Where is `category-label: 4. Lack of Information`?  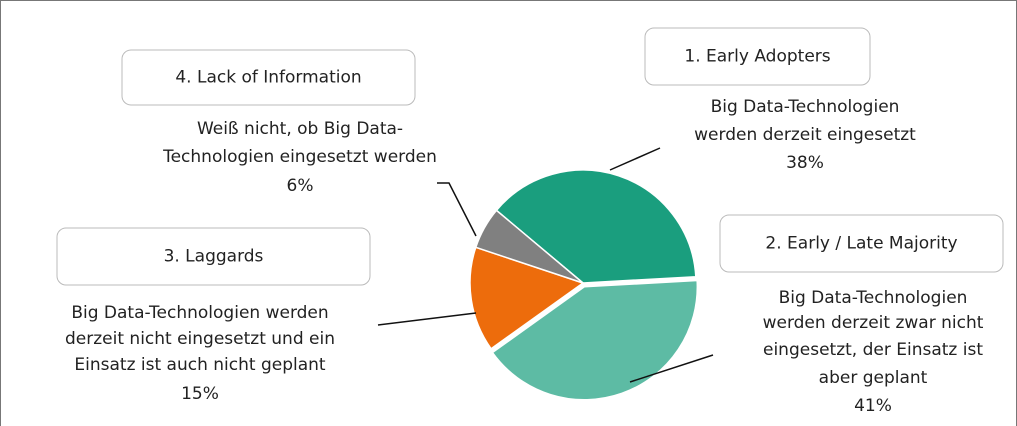
category-label: 4. Lack of Information is located at coordinates (268, 78).